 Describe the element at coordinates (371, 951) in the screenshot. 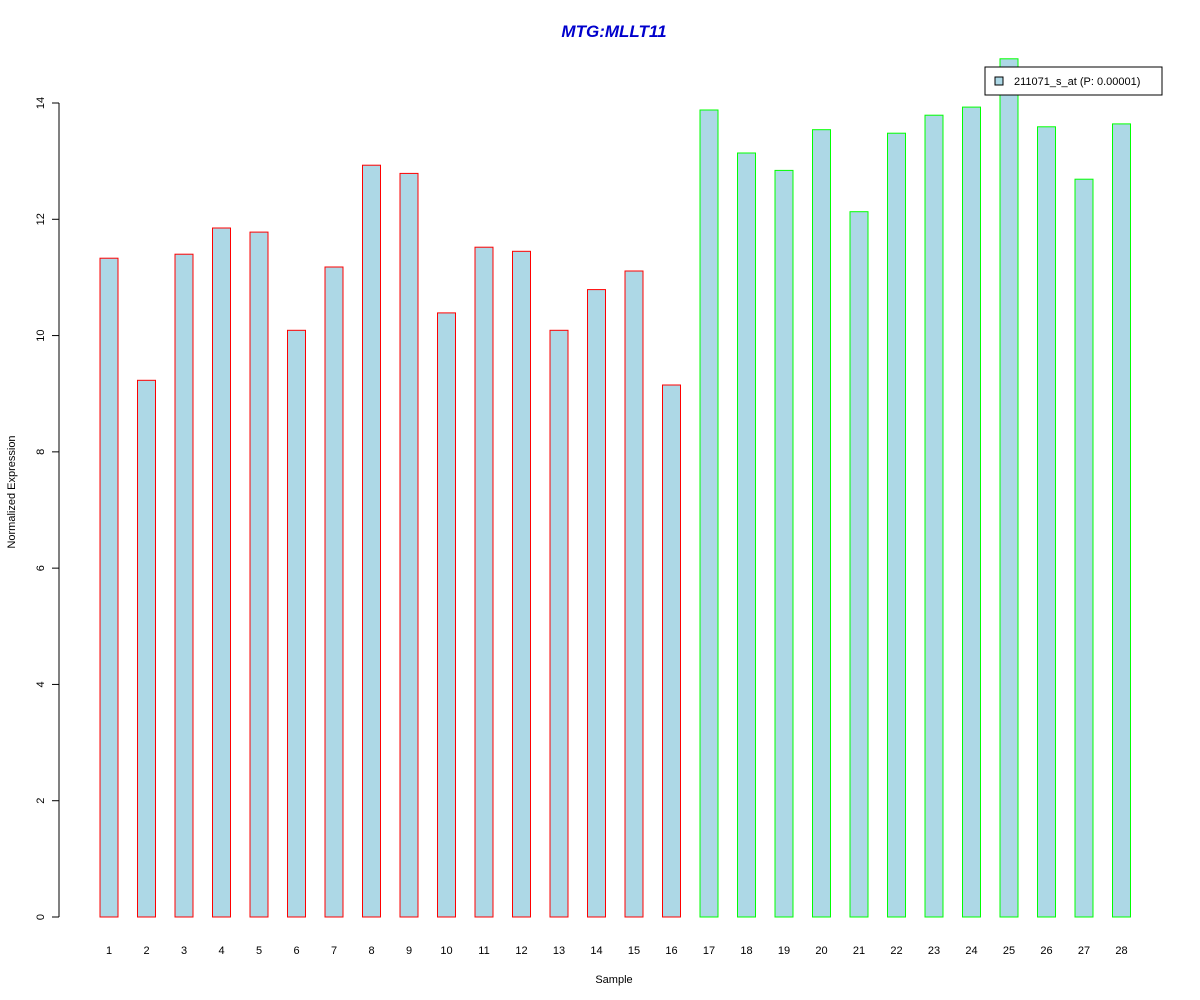

I see `x-tick-label: 8` at that location.